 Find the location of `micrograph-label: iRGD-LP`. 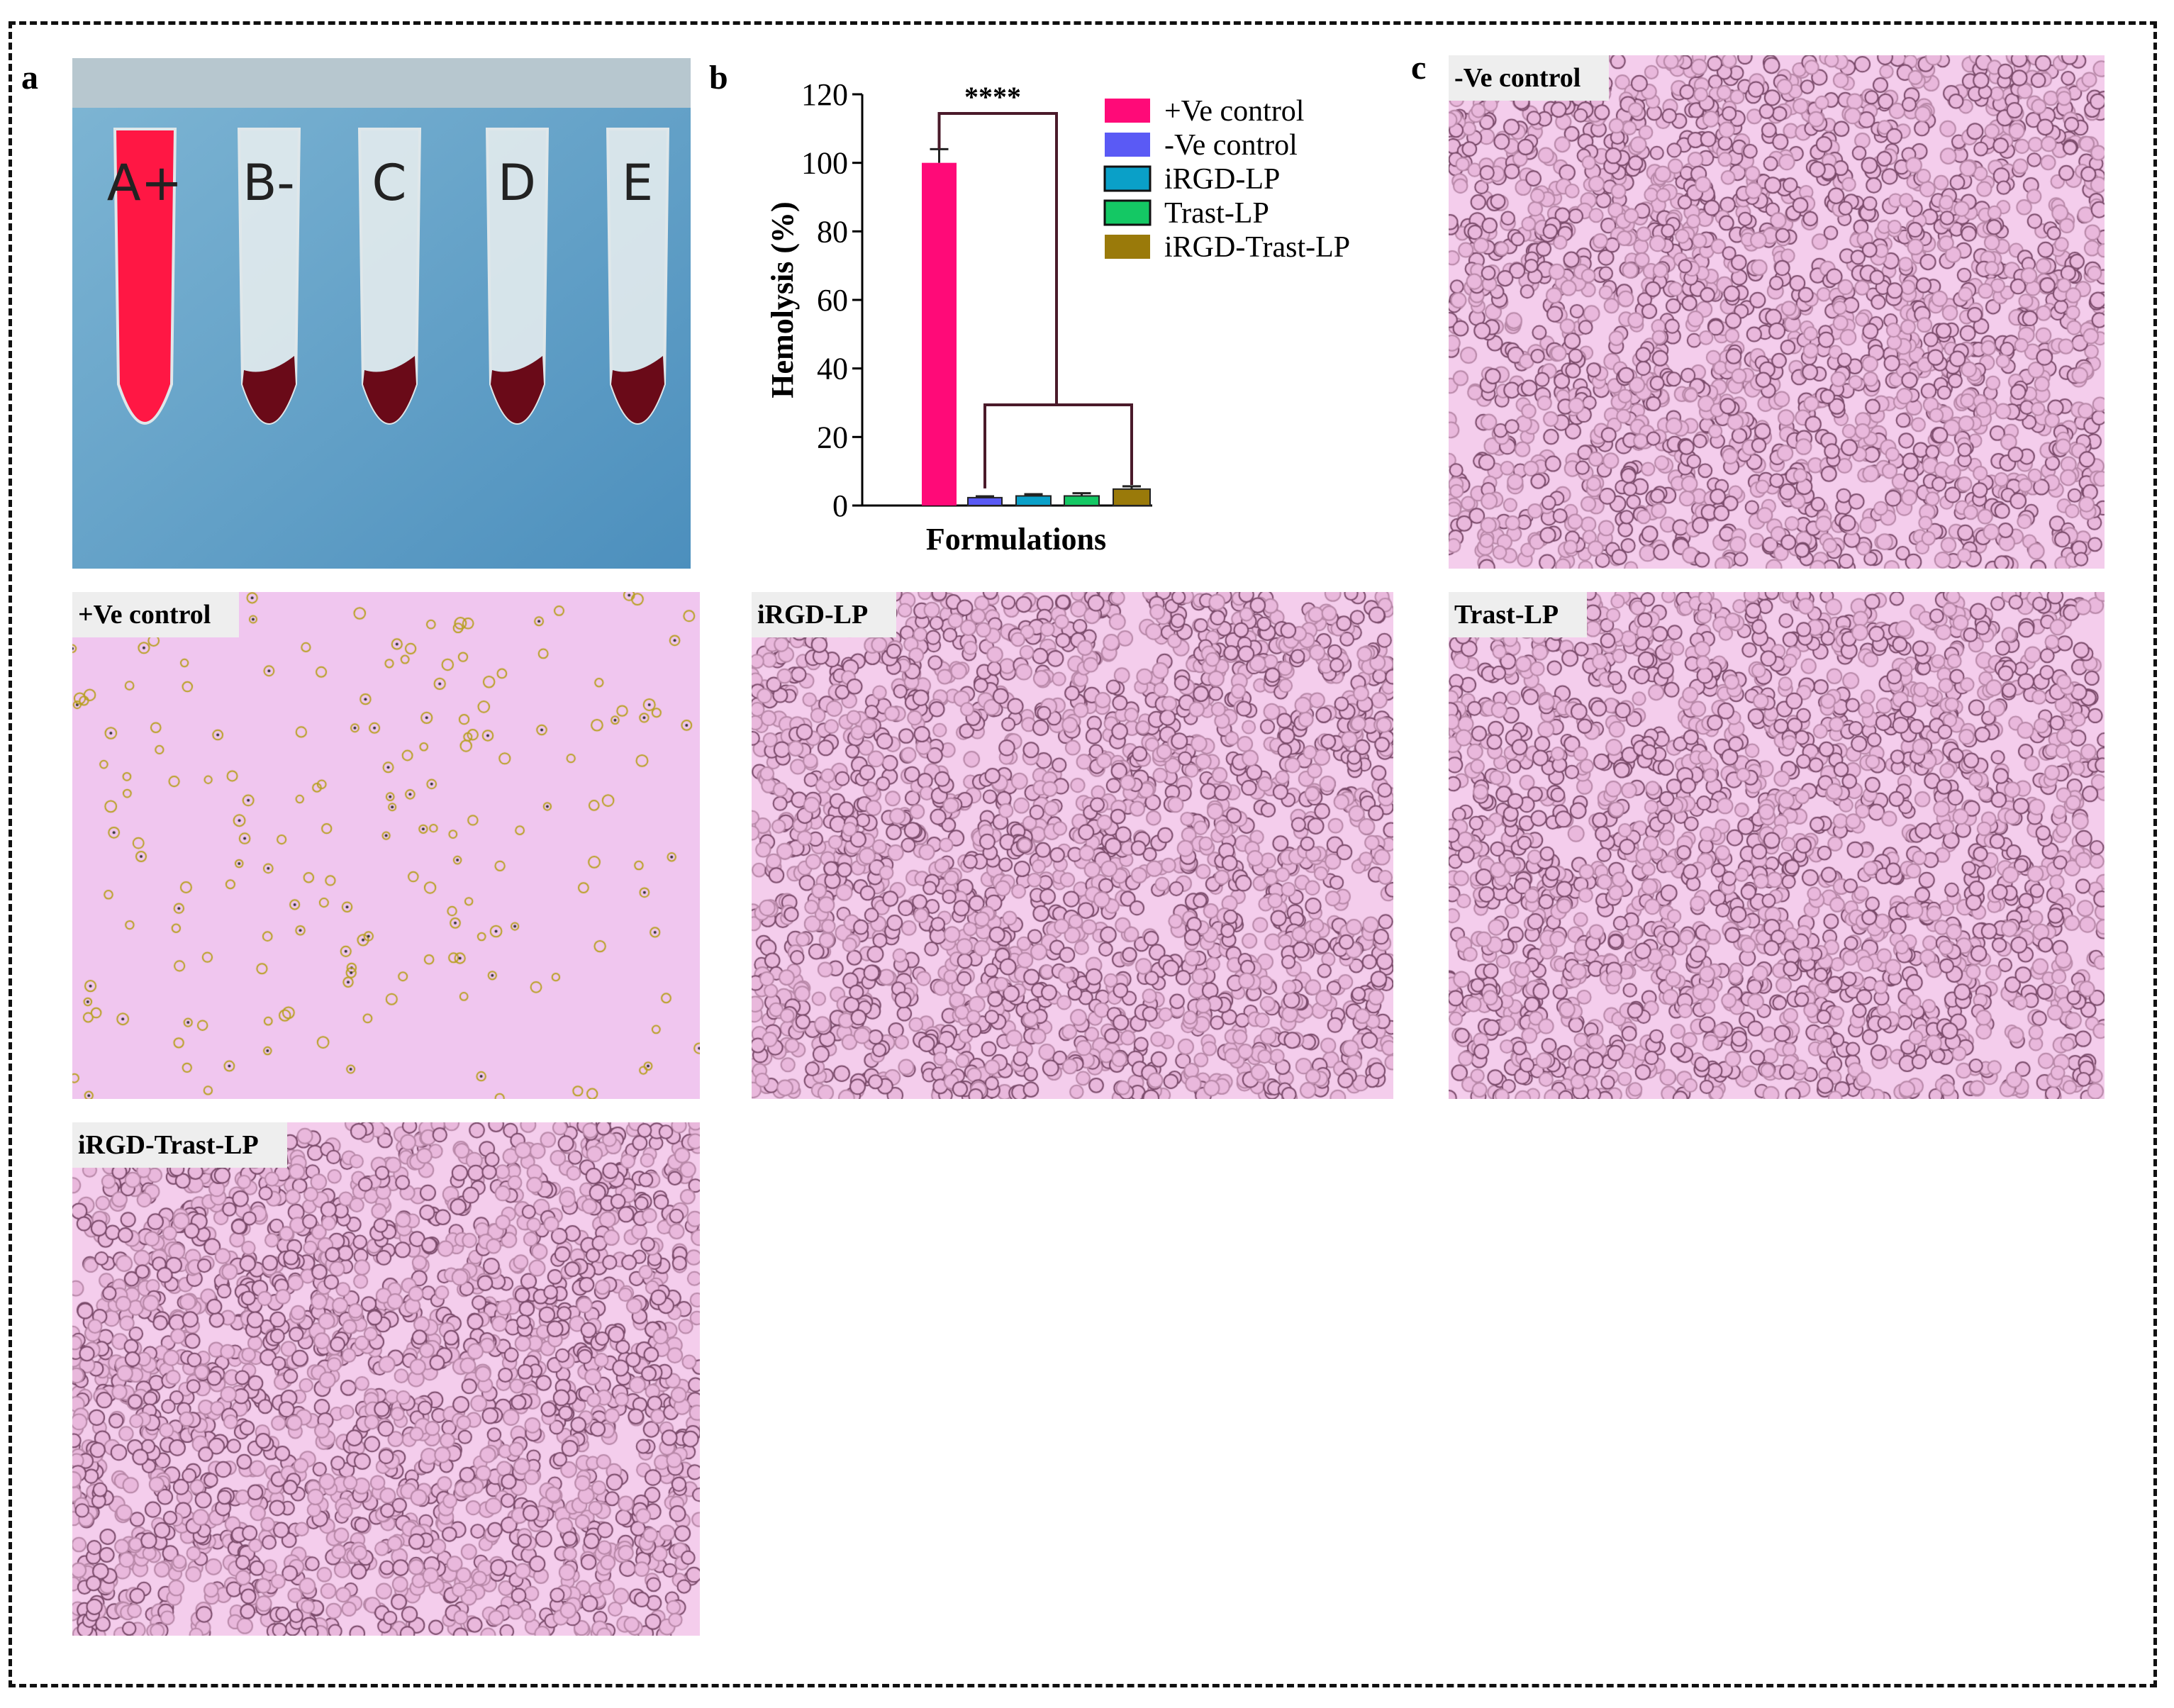

micrograph-label: iRGD-LP is located at coordinates (825, 615).